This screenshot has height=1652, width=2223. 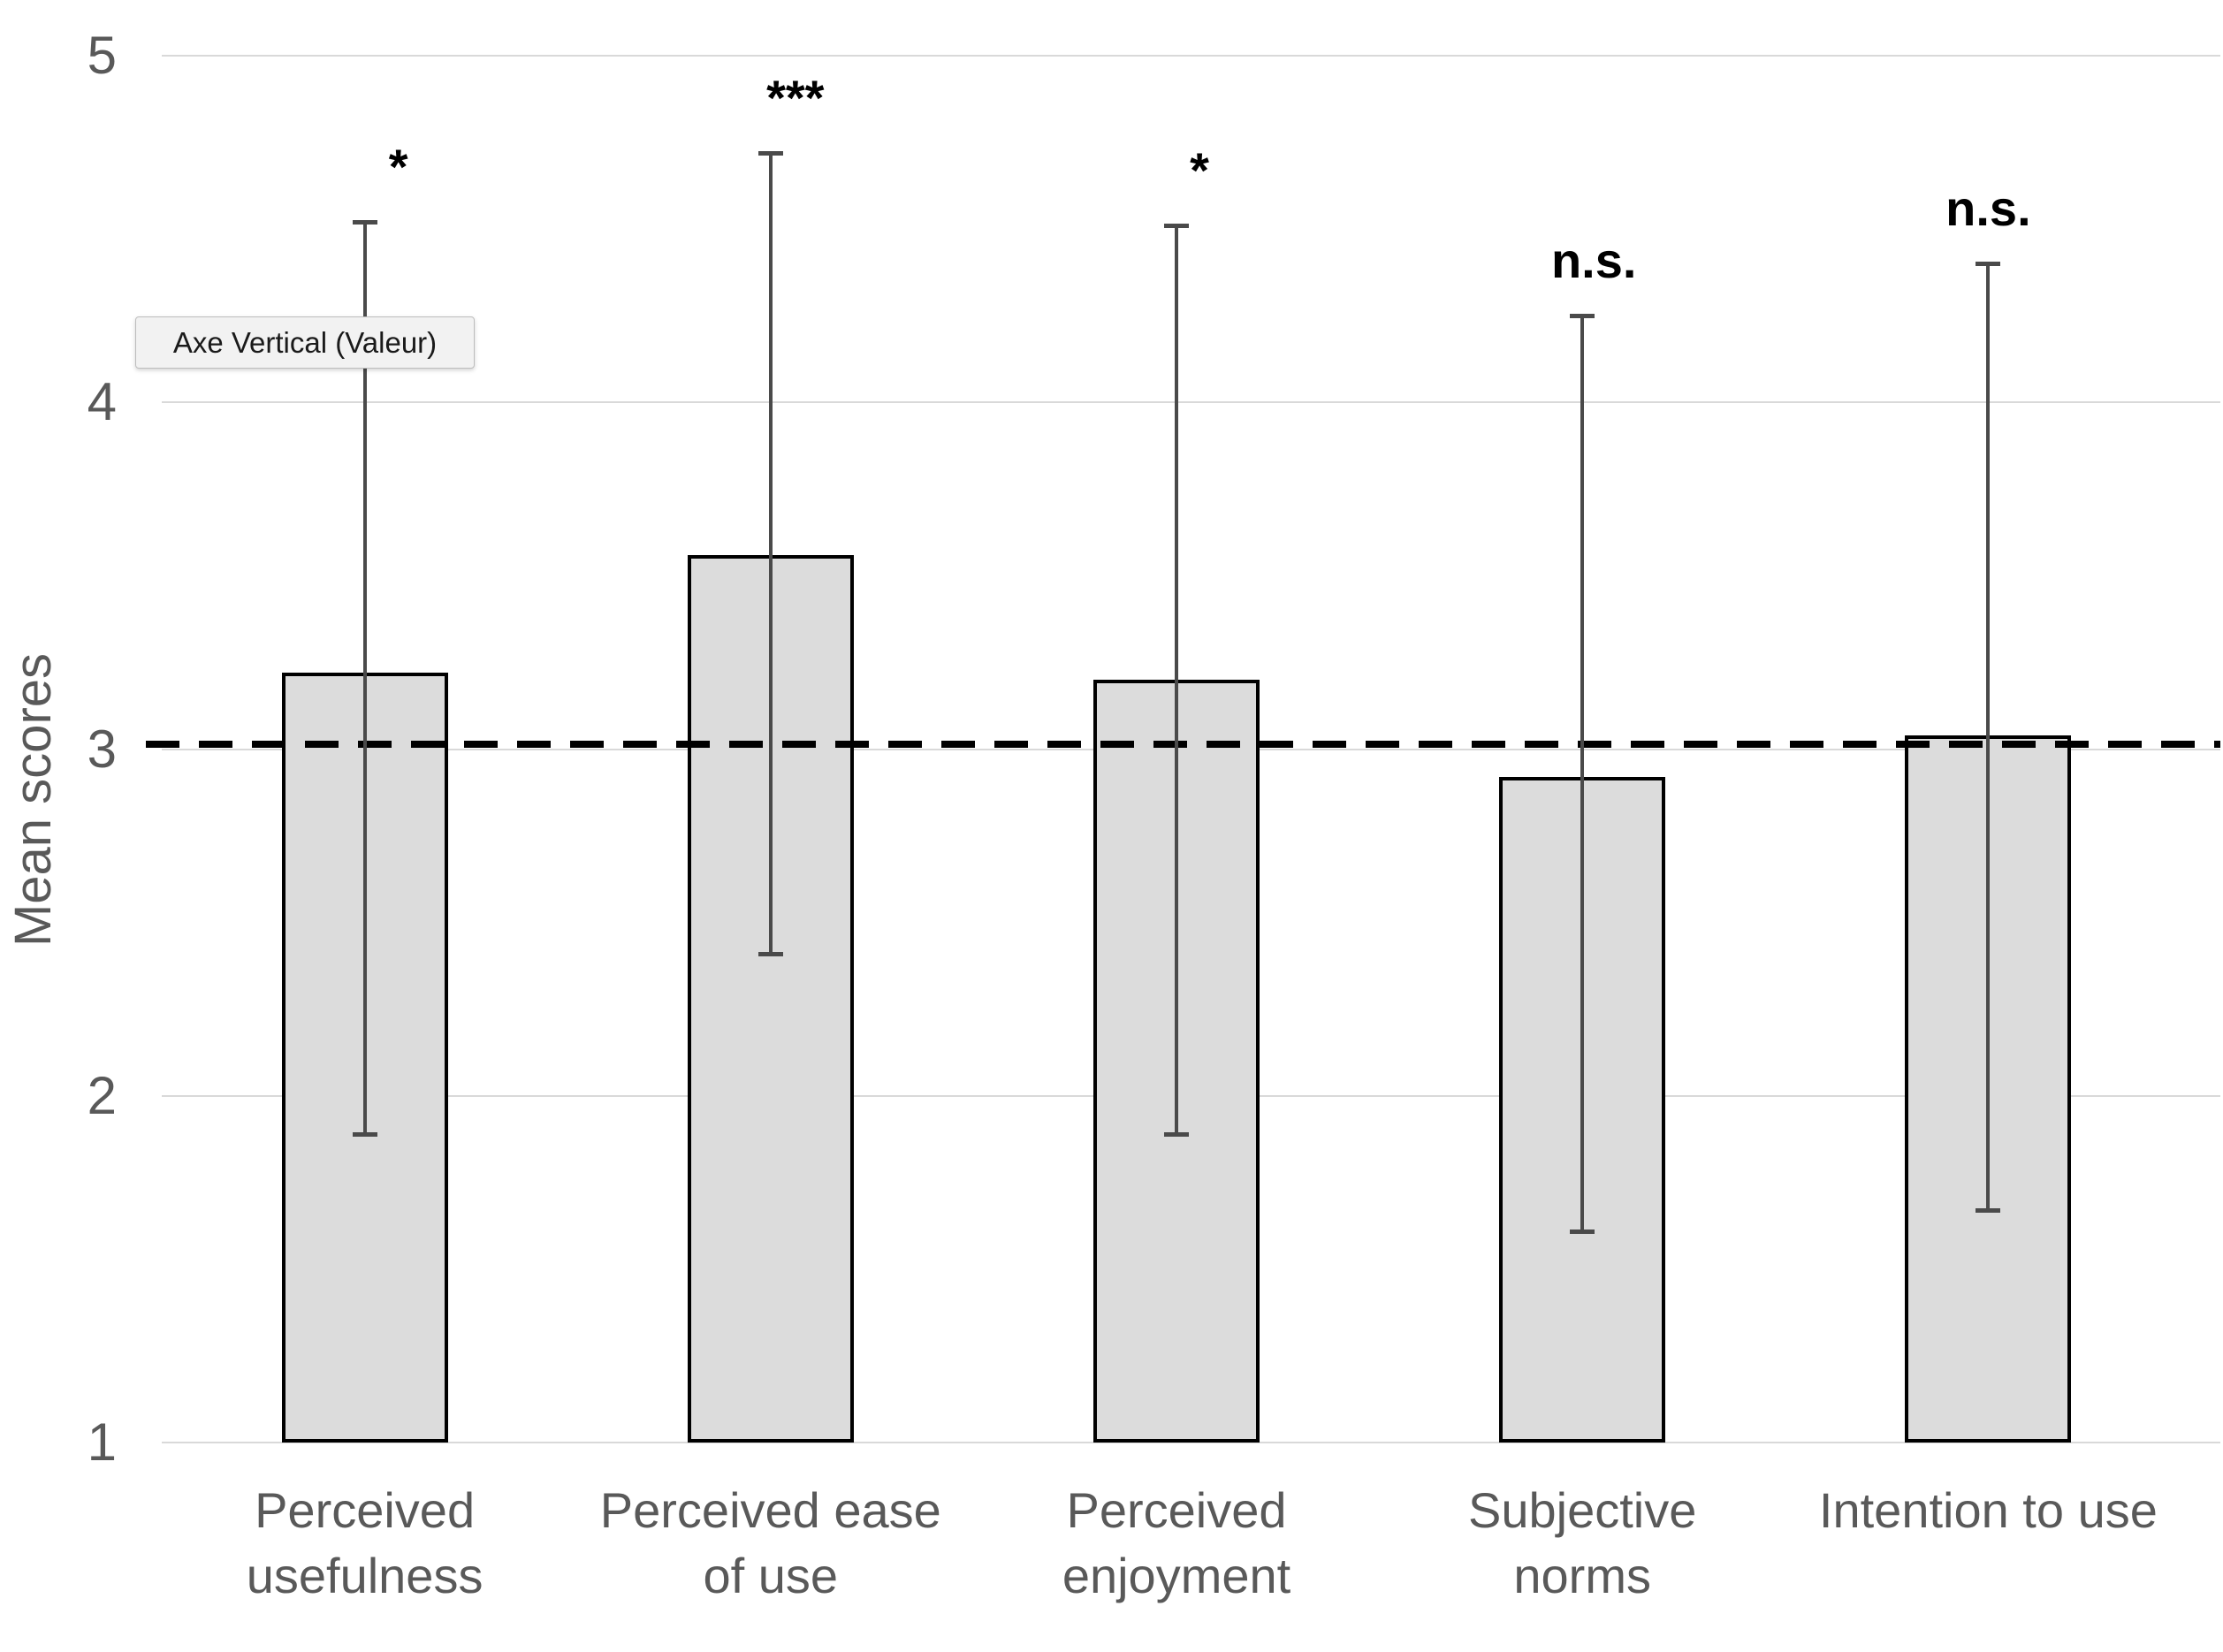 What do you see at coordinates (770, 153) in the screenshot?
I see `error-bar-1-top-cap` at bounding box center [770, 153].